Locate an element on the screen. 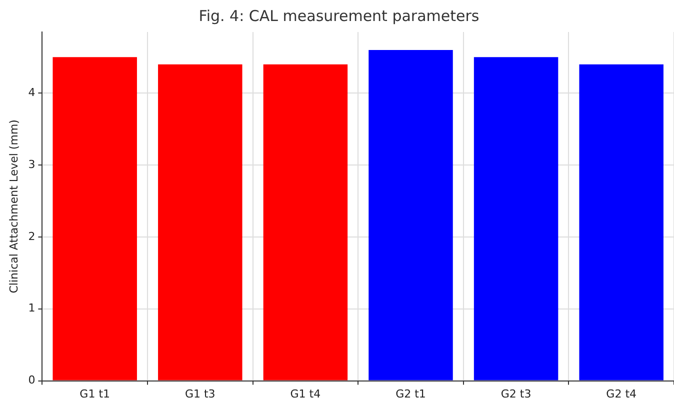 This screenshot has width=674, height=404. y-tick-label: 4 is located at coordinates (32, 92).